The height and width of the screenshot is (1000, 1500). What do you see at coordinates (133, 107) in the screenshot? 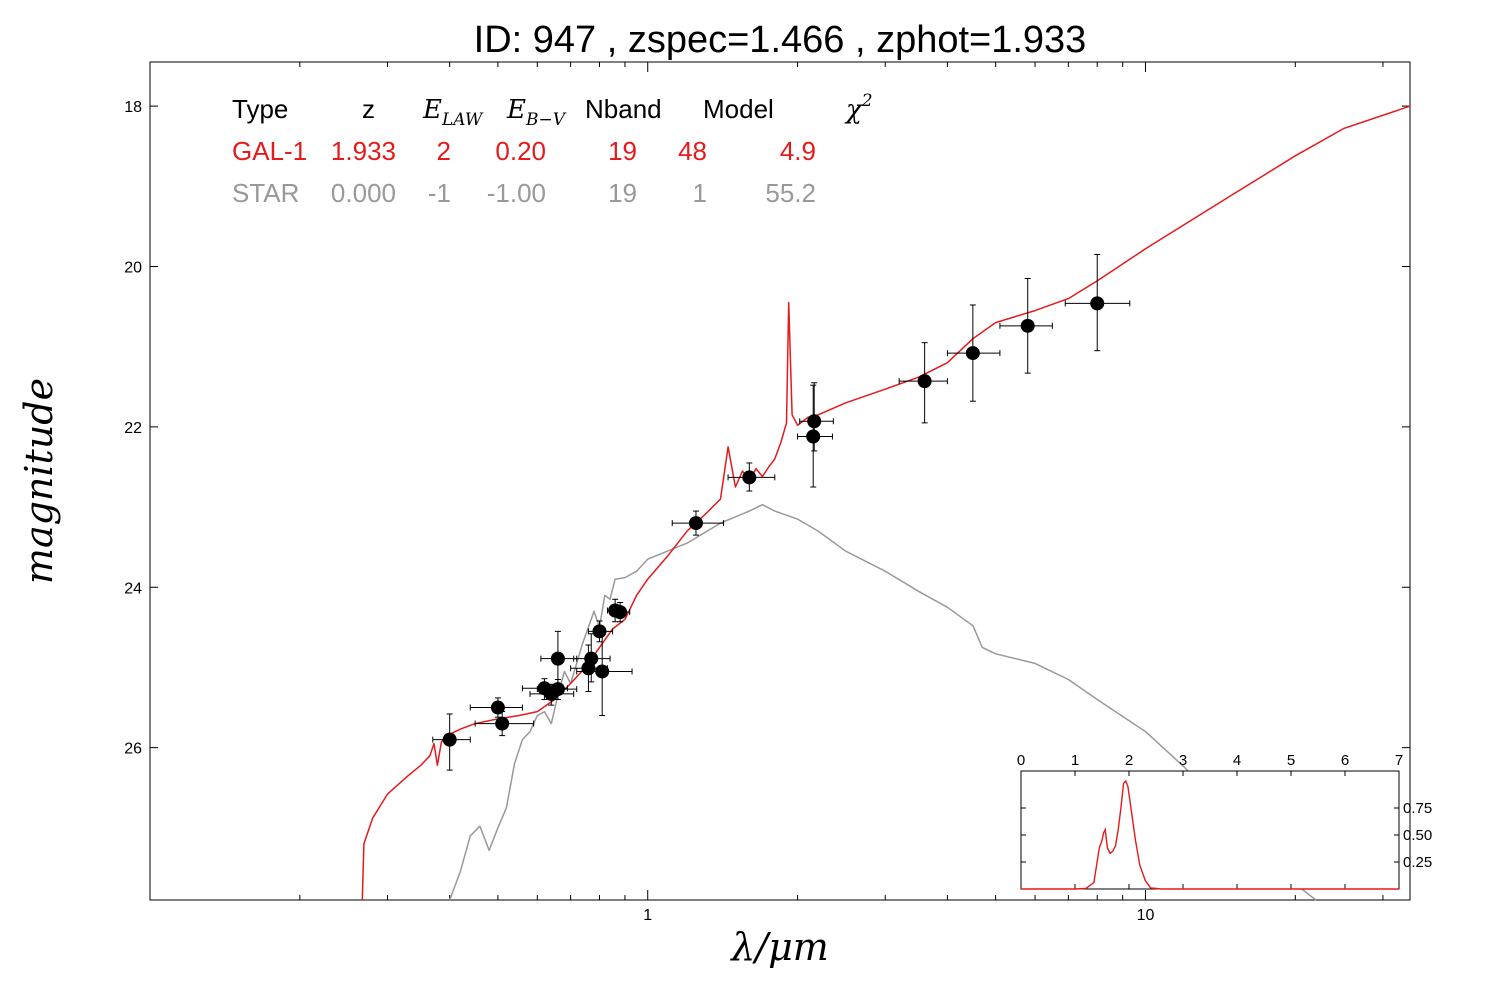
I see `y-tick-label: 18` at bounding box center [133, 107].